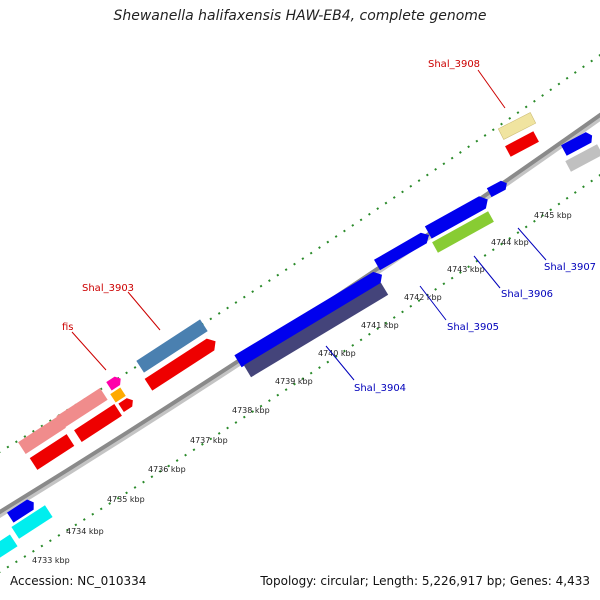 Image resolution: width=600 pixels, height=600 pixels. I want to click on leader-shal3908, so click(491, 89).